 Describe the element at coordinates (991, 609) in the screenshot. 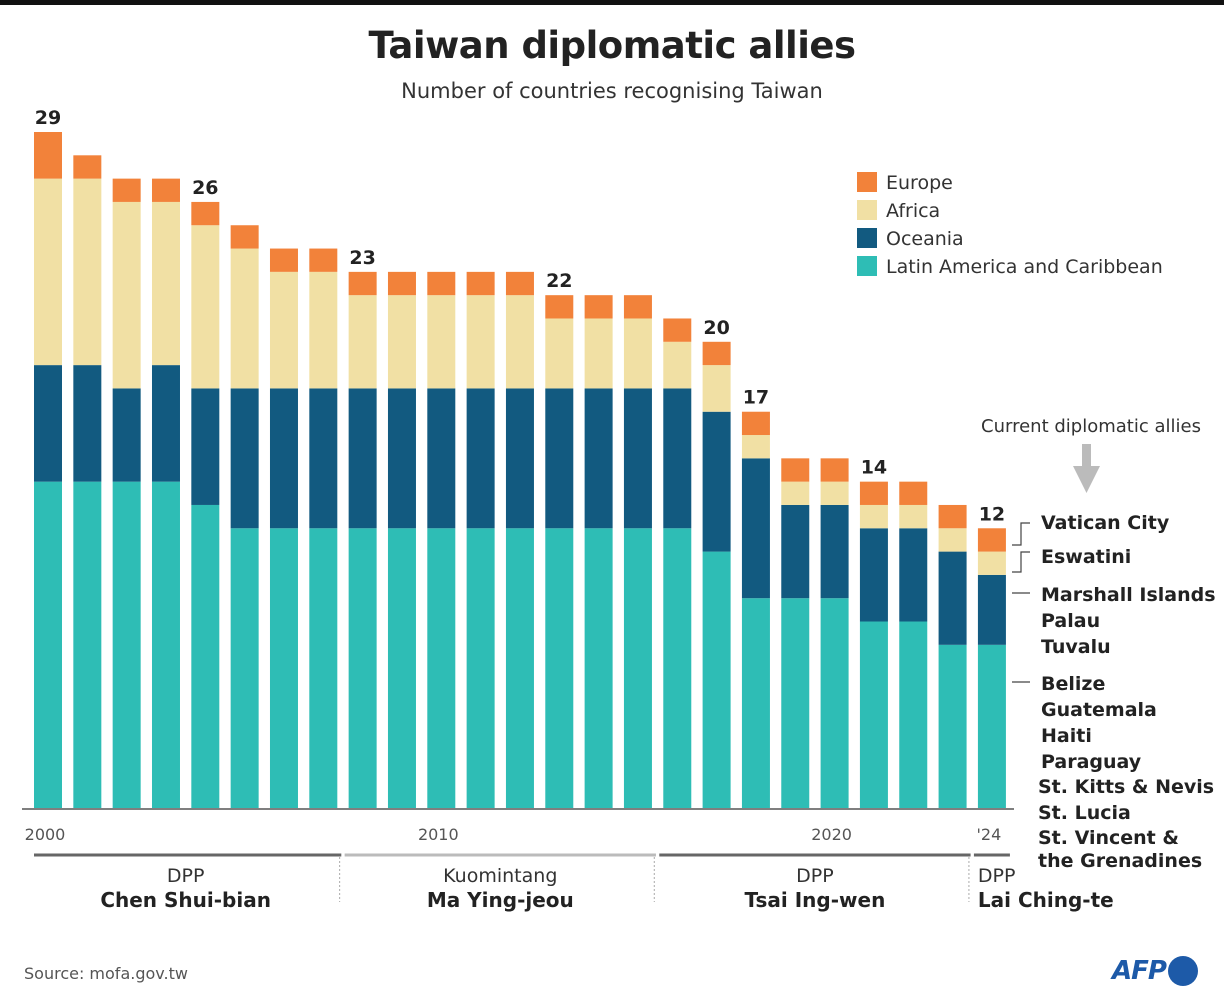

I see `bar-segment-oceania-2024` at that location.